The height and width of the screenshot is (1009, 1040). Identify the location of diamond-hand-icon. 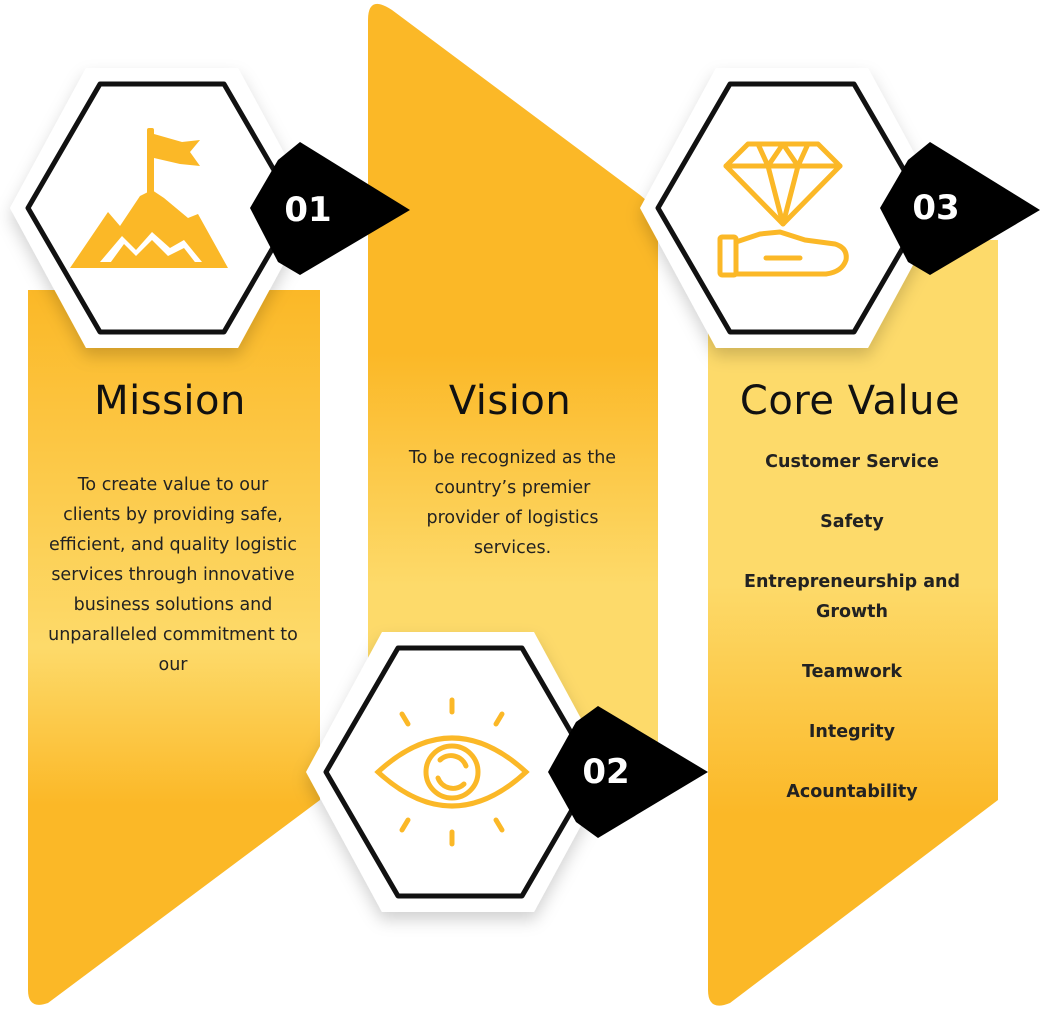
(783, 209).